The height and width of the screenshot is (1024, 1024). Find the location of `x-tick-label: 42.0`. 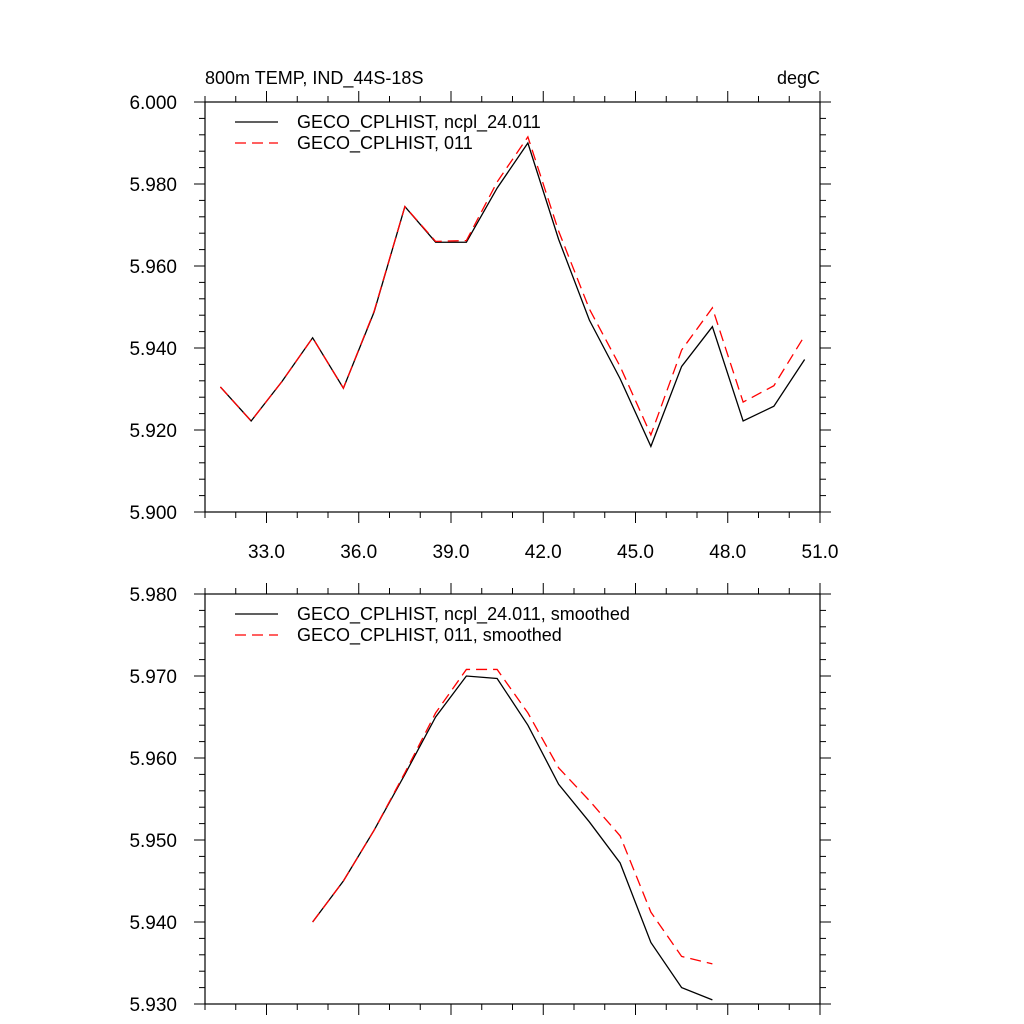

x-tick-label: 42.0 is located at coordinates (543, 552).